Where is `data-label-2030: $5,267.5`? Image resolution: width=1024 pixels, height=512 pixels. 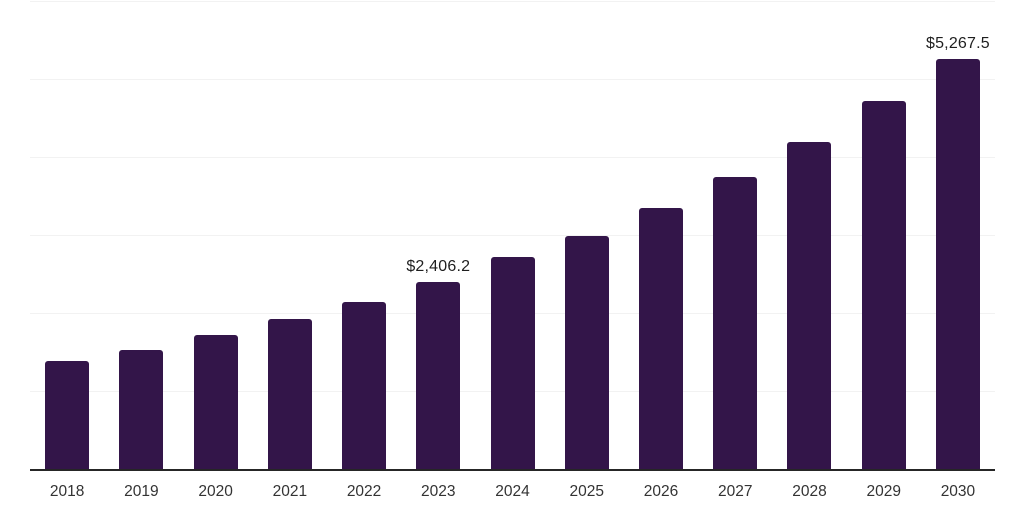
data-label-2030: $5,267.5 is located at coordinates (957, 44).